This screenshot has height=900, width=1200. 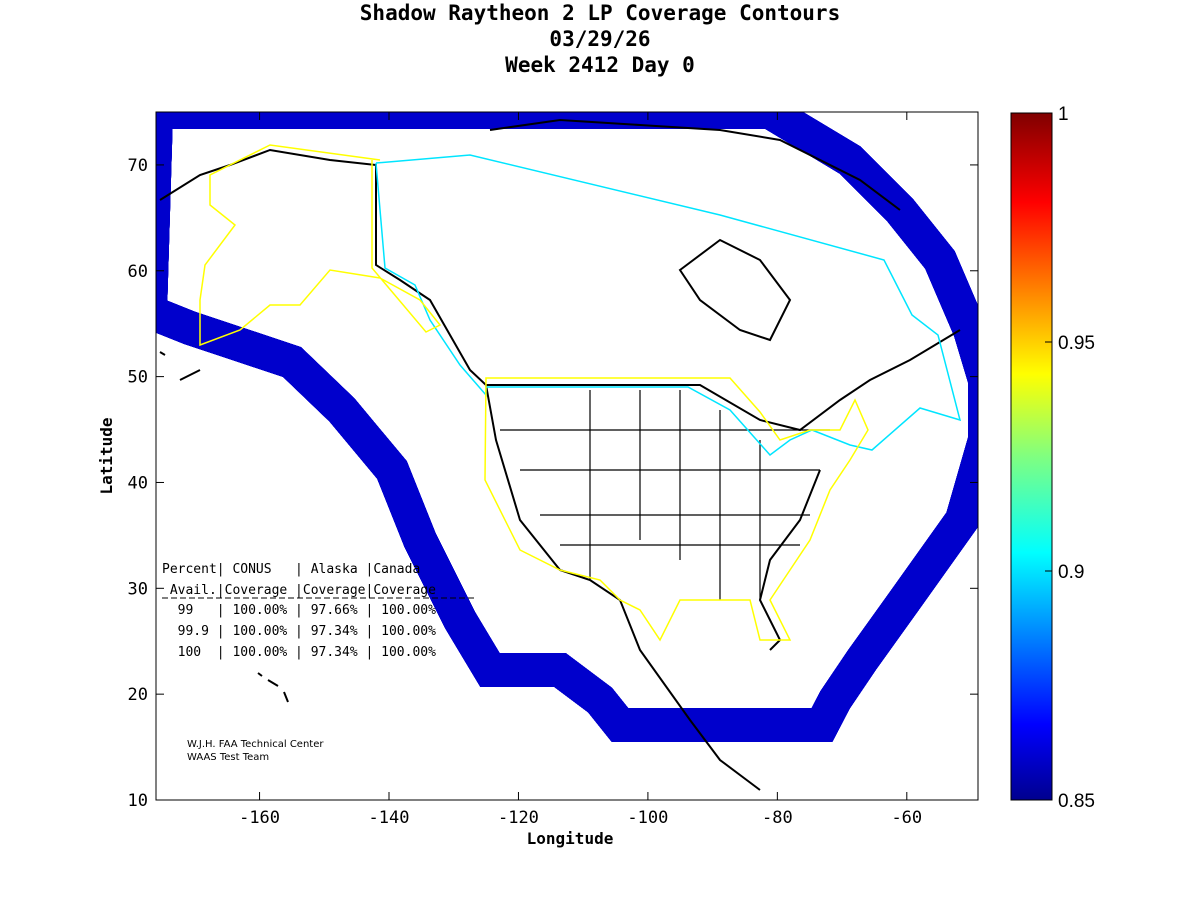 I want to click on y-tick-label: 40, so click(x=138, y=483).